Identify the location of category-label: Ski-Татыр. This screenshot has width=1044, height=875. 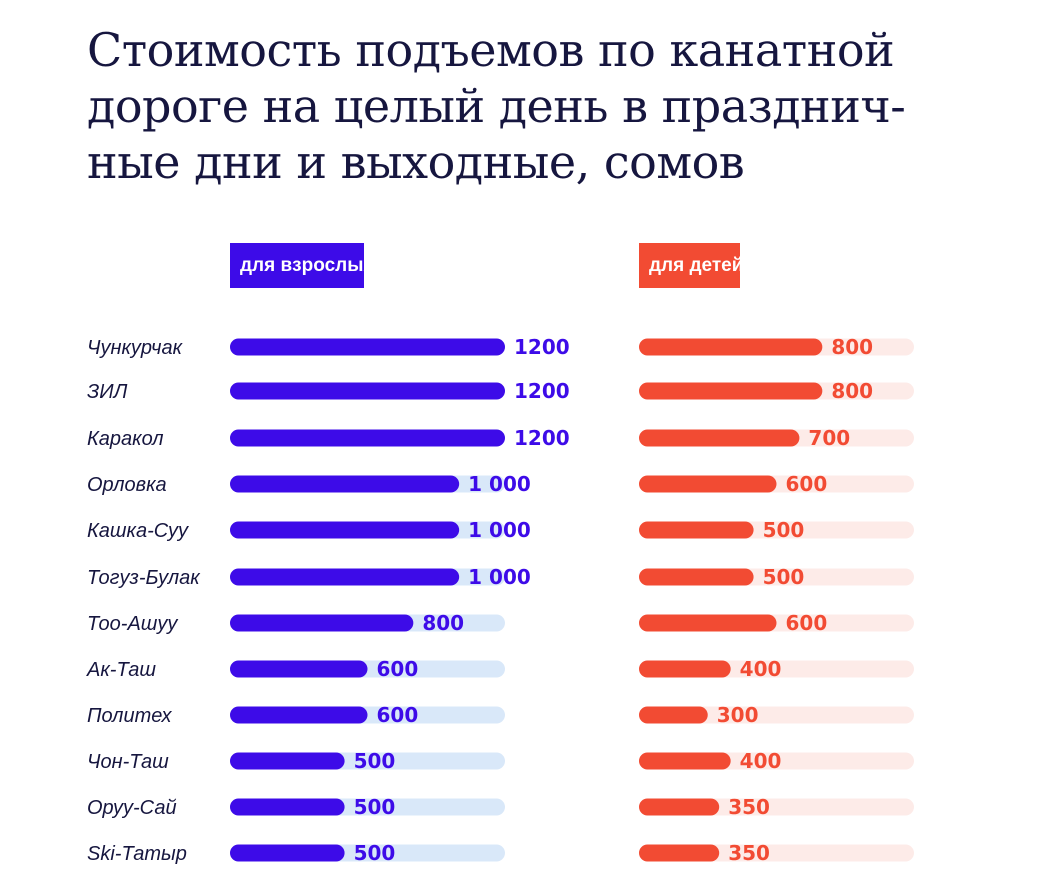
(137, 854).